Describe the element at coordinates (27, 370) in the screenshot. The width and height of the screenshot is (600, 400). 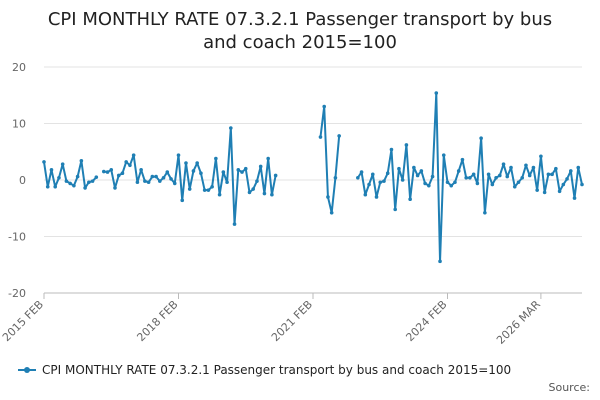
I see `legend-line-marker-icon` at that location.